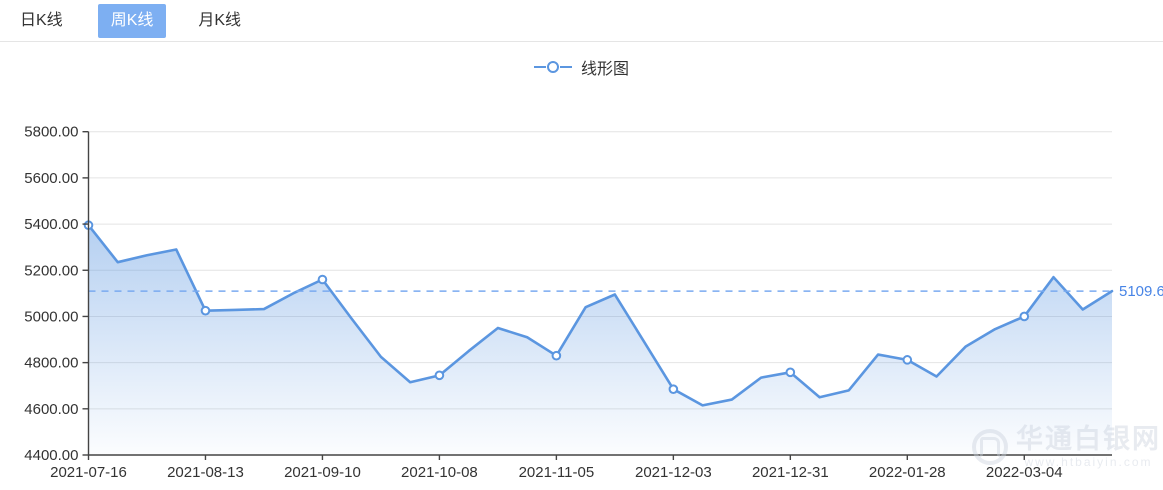  Describe the element at coordinates (51, 409) in the screenshot. I see `y-axis-label: 4600.00` at that location.